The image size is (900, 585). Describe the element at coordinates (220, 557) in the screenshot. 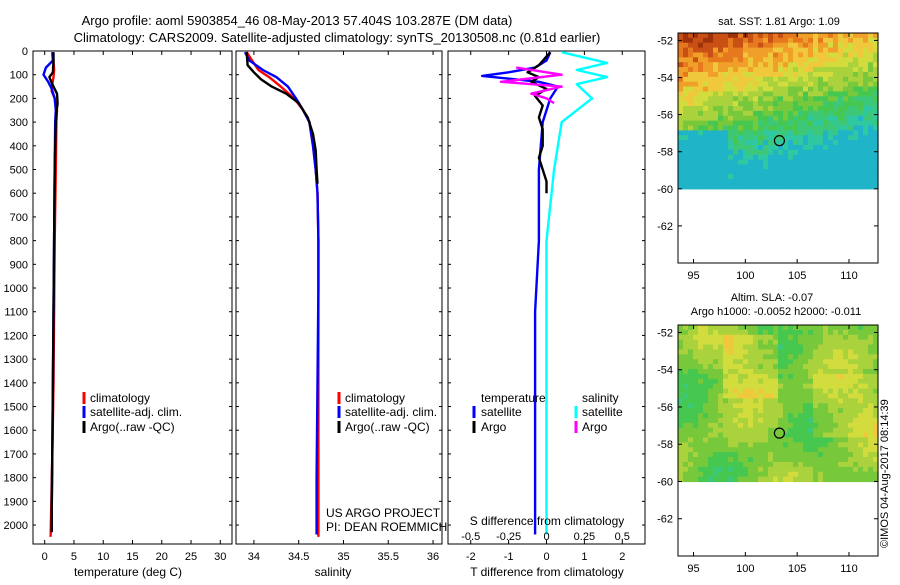

I see `x-tick-label: 30` at that location.